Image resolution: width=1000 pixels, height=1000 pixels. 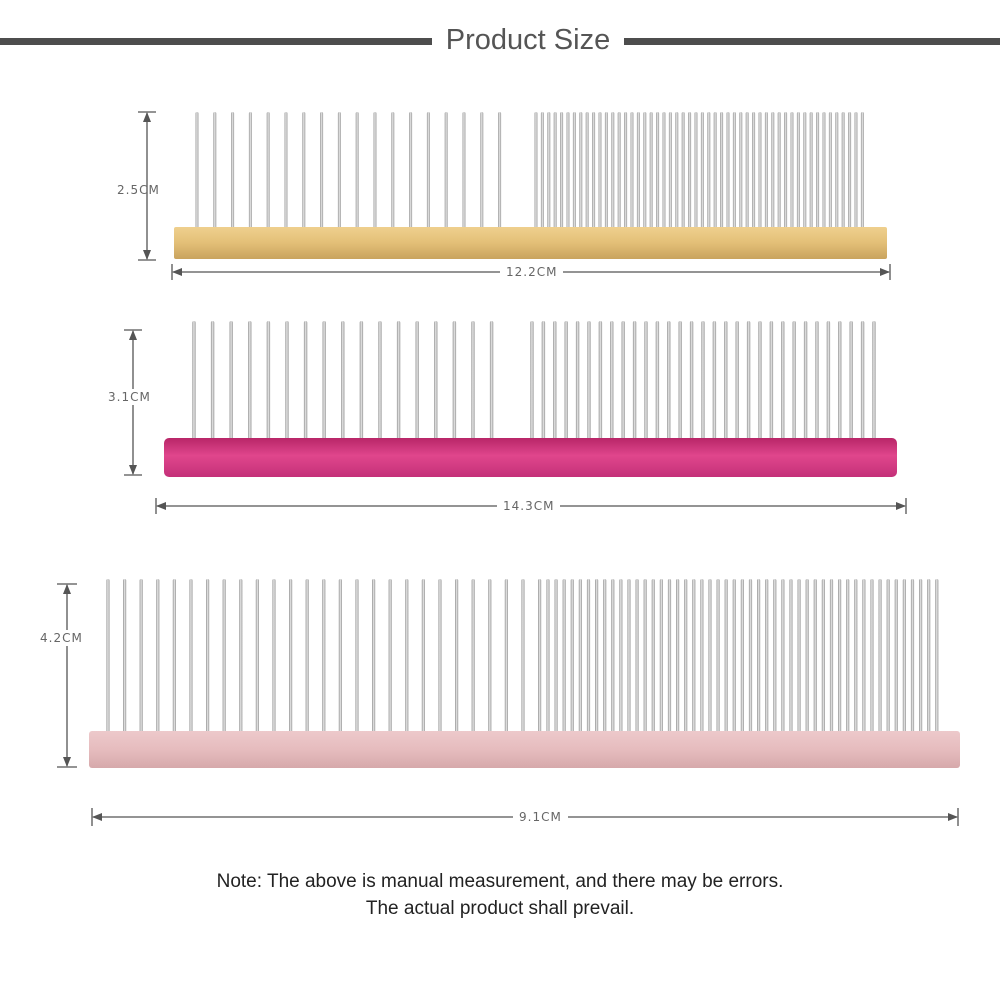 I want to click on pink-comb-spine, so click(x=524, y=749).